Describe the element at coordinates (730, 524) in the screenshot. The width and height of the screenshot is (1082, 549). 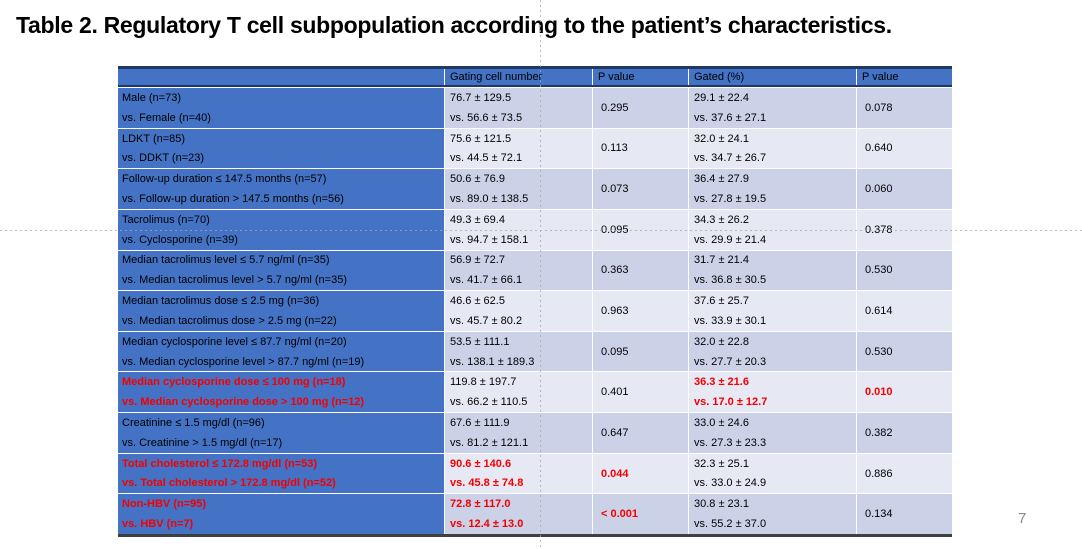
I see `gated-value-2: vs. 55.2 ± 37.0` at that location.